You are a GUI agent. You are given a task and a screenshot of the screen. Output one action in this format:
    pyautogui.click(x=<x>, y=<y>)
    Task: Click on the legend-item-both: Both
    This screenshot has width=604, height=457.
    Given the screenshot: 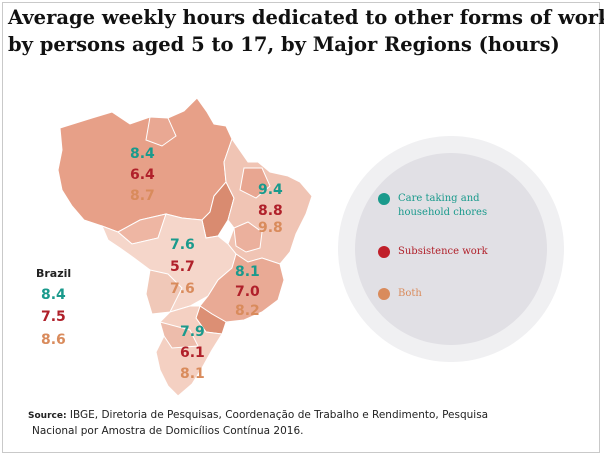 What is the action you would take?
    pyautogui.click(x=400, y=294)
    